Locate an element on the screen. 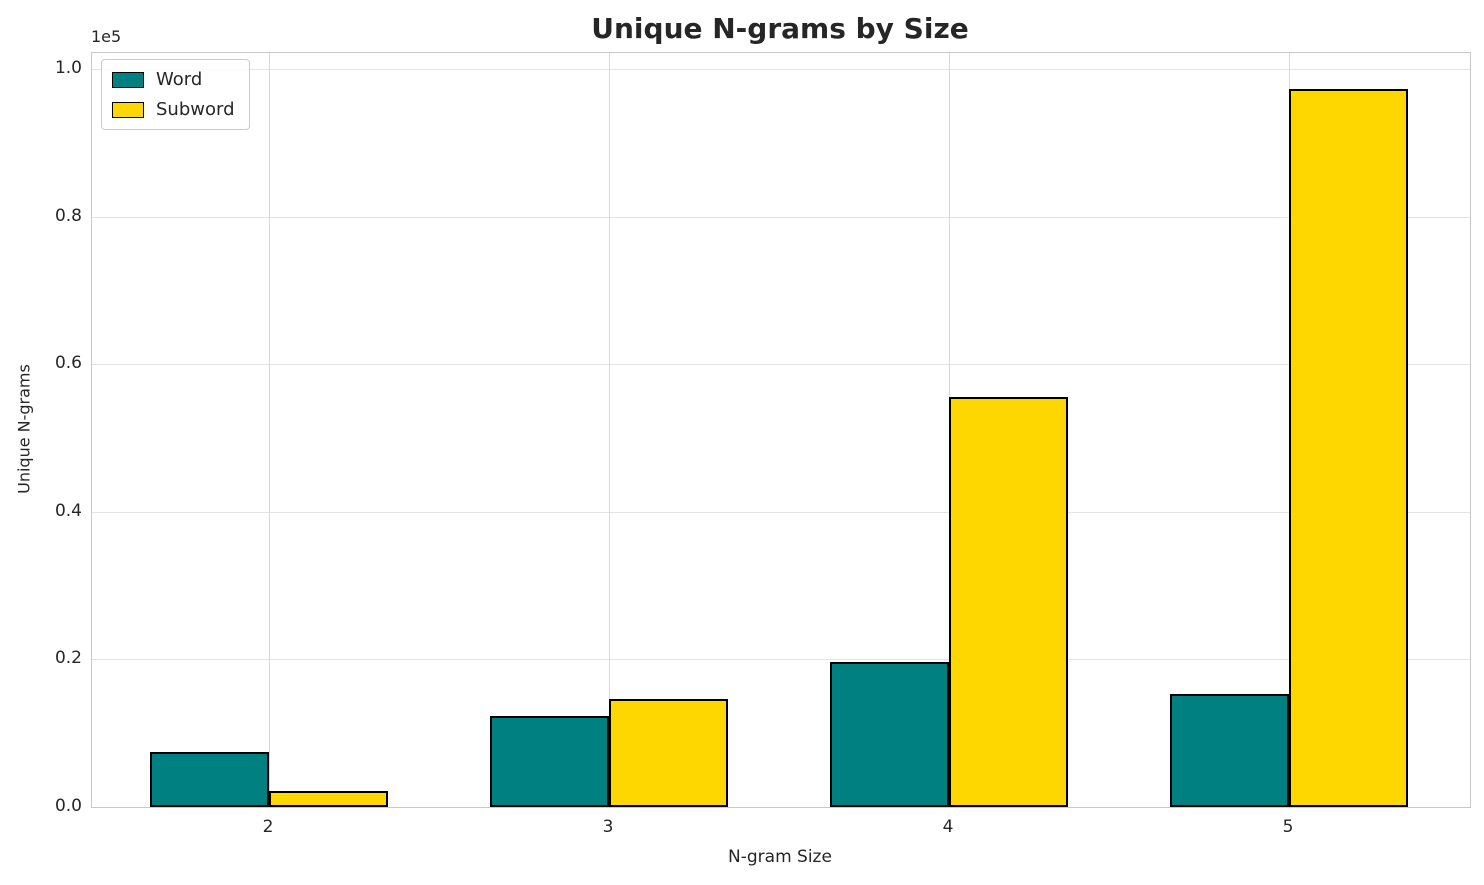 Image resolution: width=1484 pixels, height=885 pixels. x-tick-label: 4 is located at coordinates (948, 827).